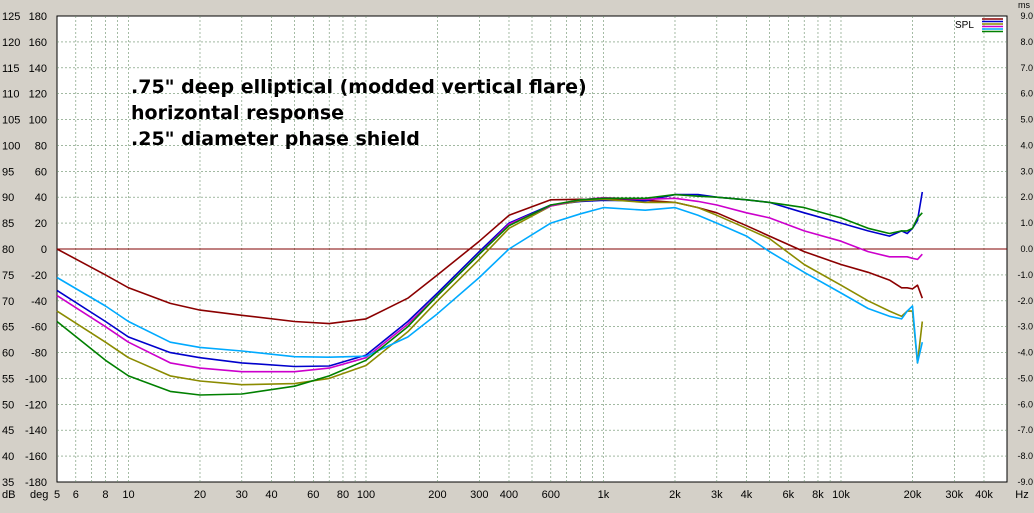  I want to click on y-tick-label-deg: -60, so click(39, 328).